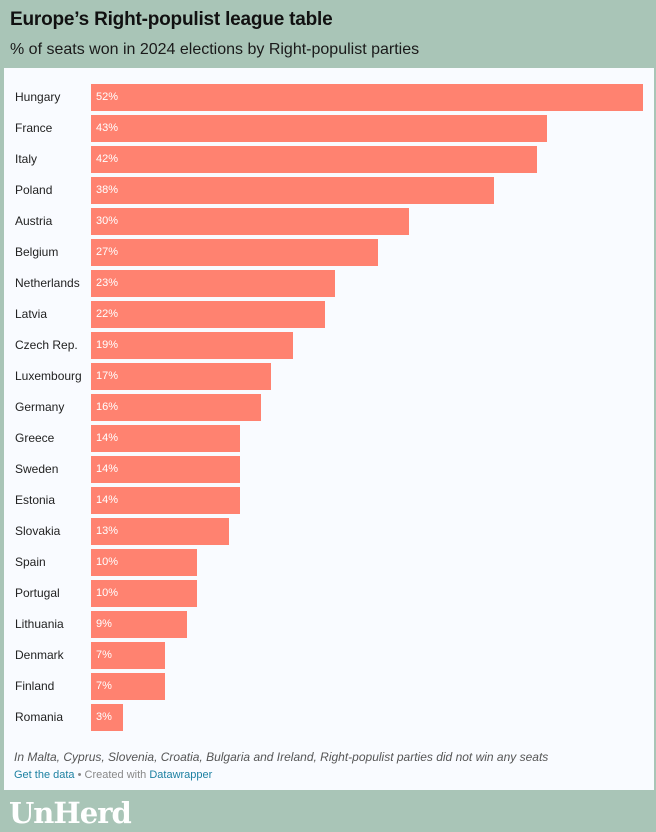 The image size is (656, 832). Describe the element at coordinates (329, 717) in the screenshot. I see `bar-row: Romania 3%` at that location.